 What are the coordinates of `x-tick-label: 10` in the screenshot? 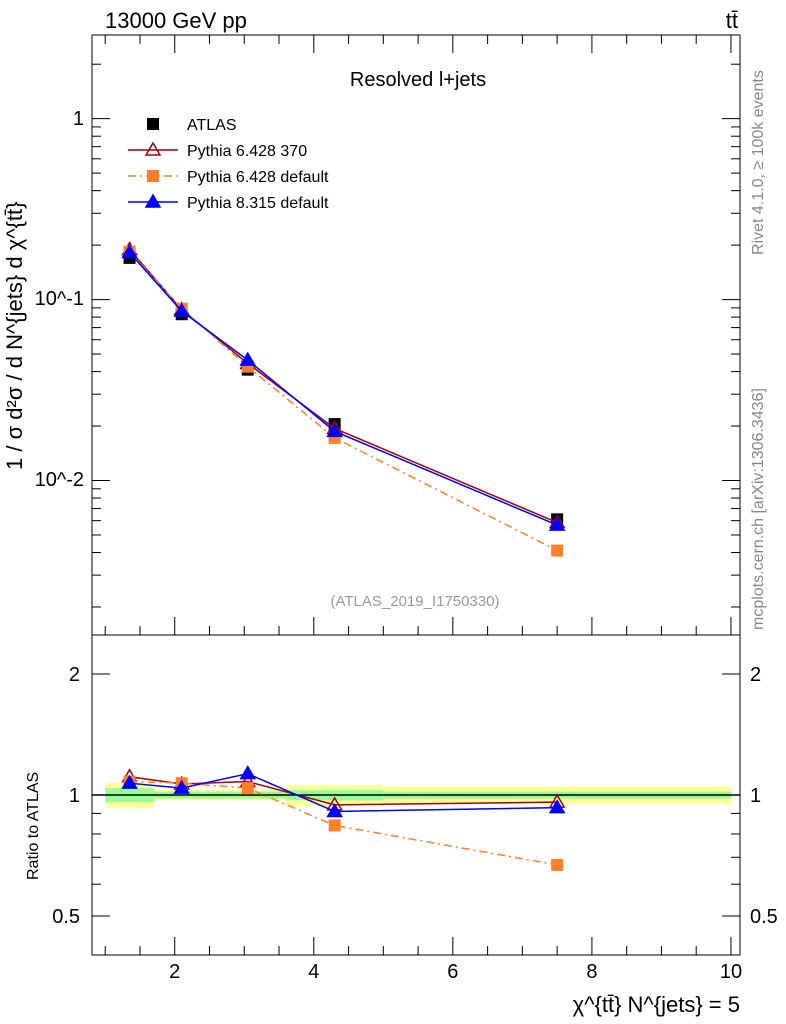 It's located at (731, 972).